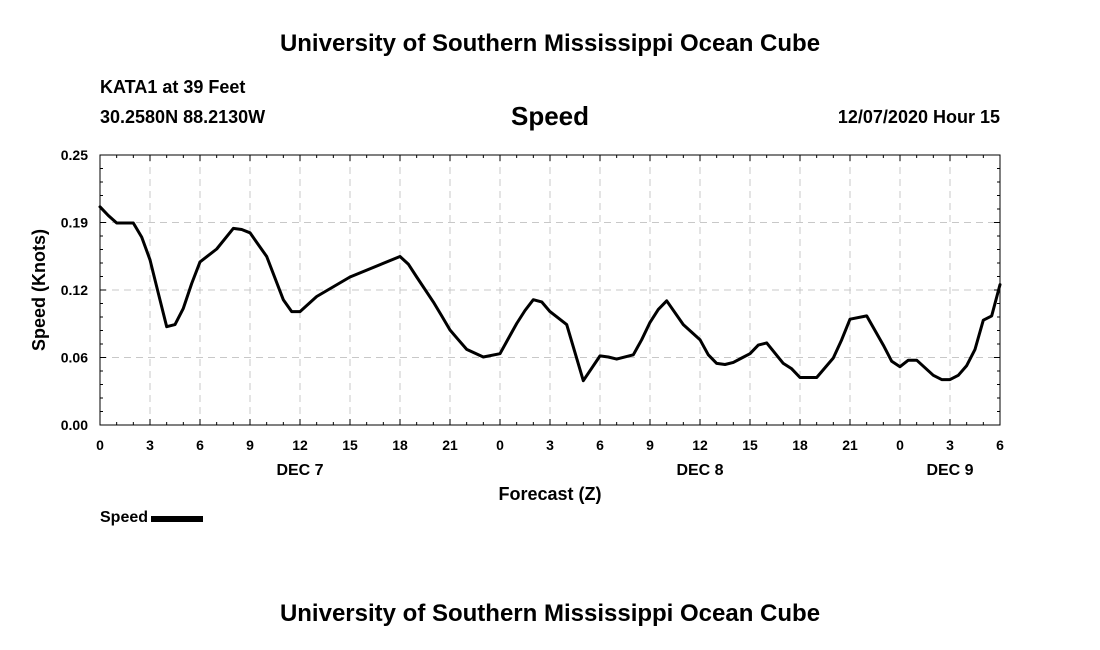 The width and height of the screenshot is (1100, 650). What do you see at coordinates (183, 117) in the screenshot?
I see `location-label: 30.2580N 88.2130W` at bounding box center [183, 117].